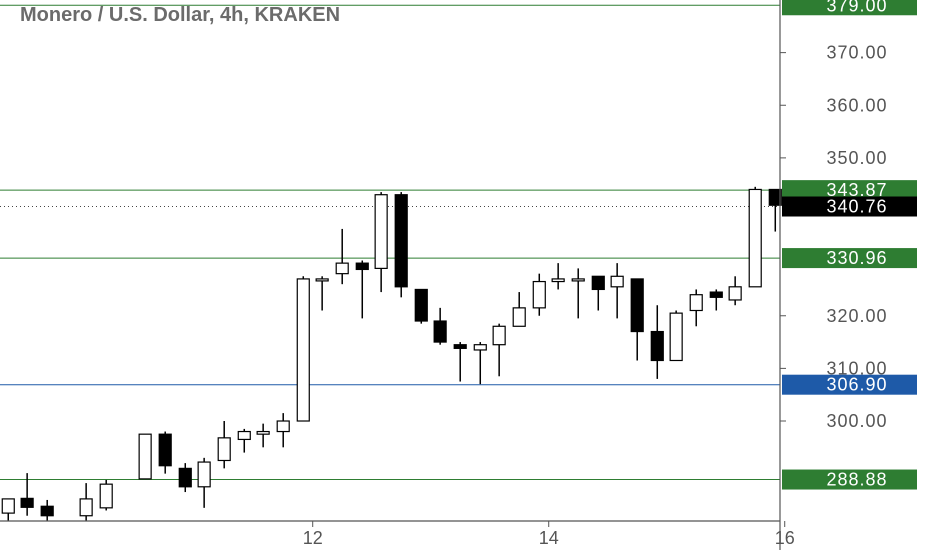  Describe the element at coordinates (856, 421) in the screenshot. I see `price-tick-label: 300.00` at that location.